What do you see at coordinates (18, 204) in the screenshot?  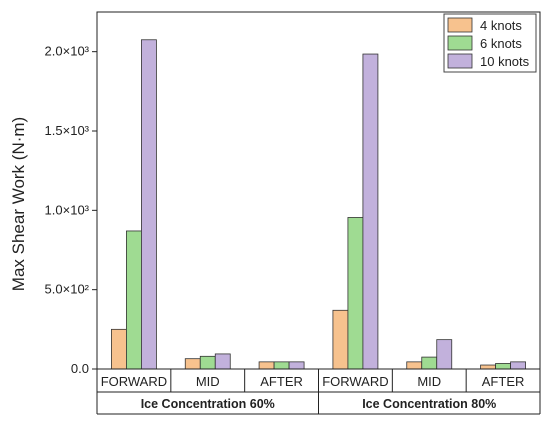 I see `y-axis-title: Max Shear Work (N·m)` at bounding box center [18, 204].